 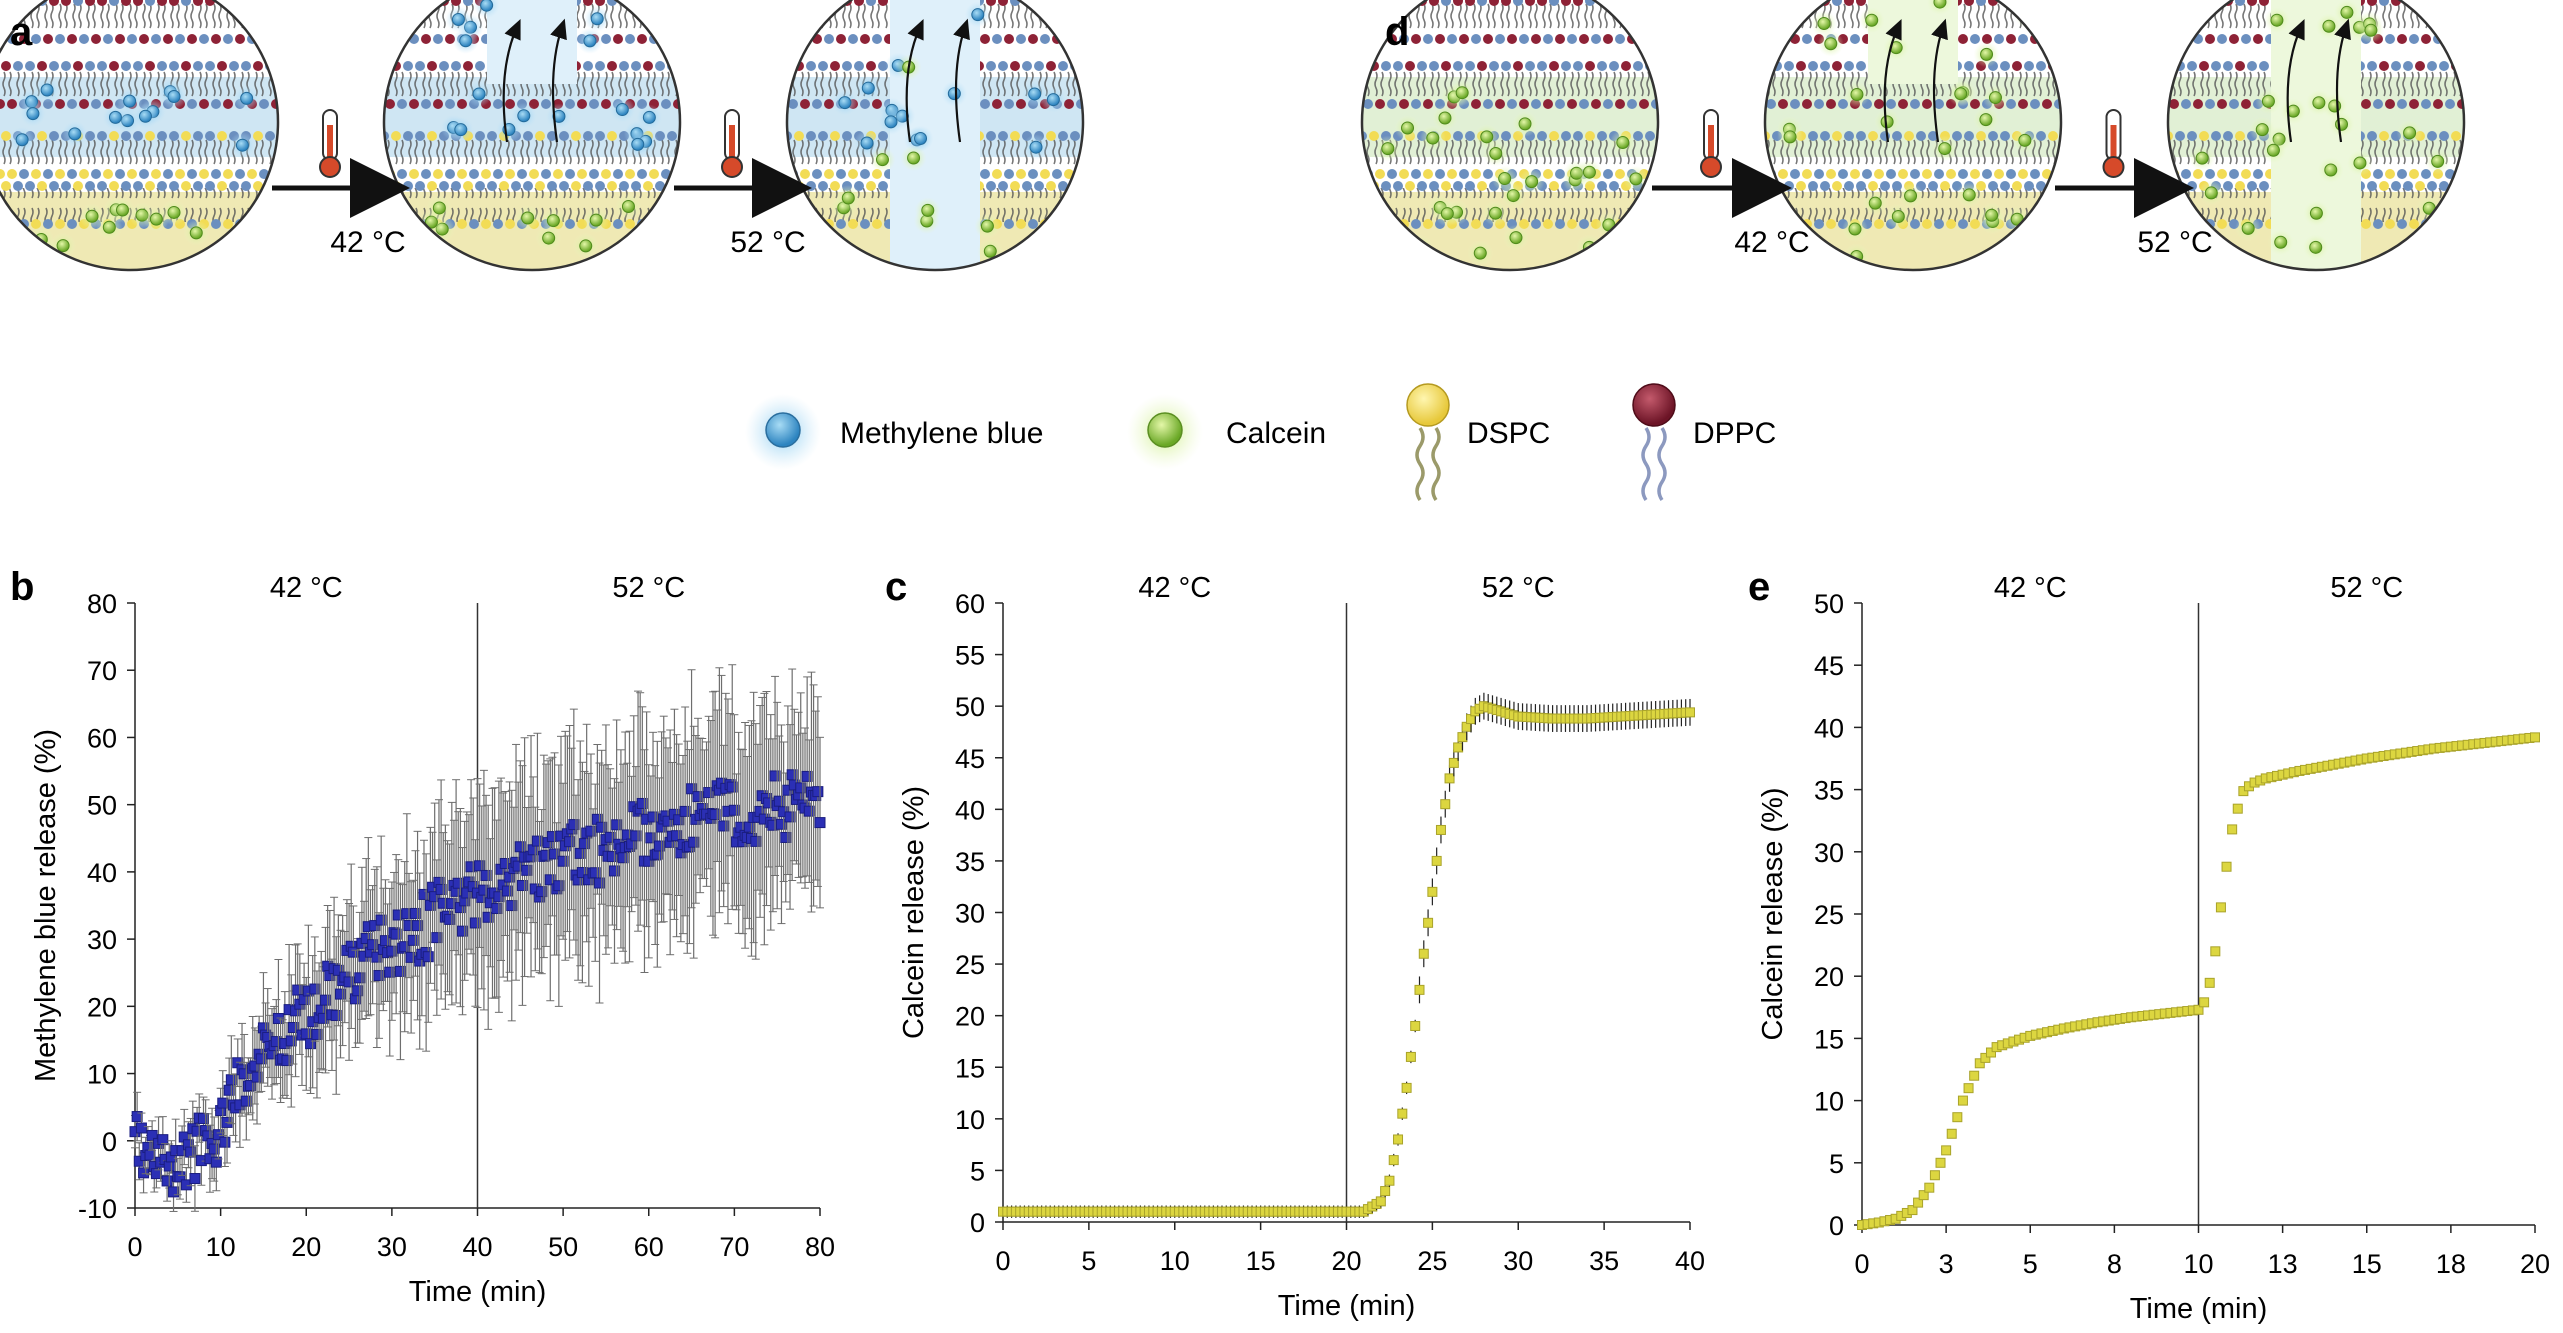 I want to click on y-tick-label: 20, so click(x=1829, y=977).